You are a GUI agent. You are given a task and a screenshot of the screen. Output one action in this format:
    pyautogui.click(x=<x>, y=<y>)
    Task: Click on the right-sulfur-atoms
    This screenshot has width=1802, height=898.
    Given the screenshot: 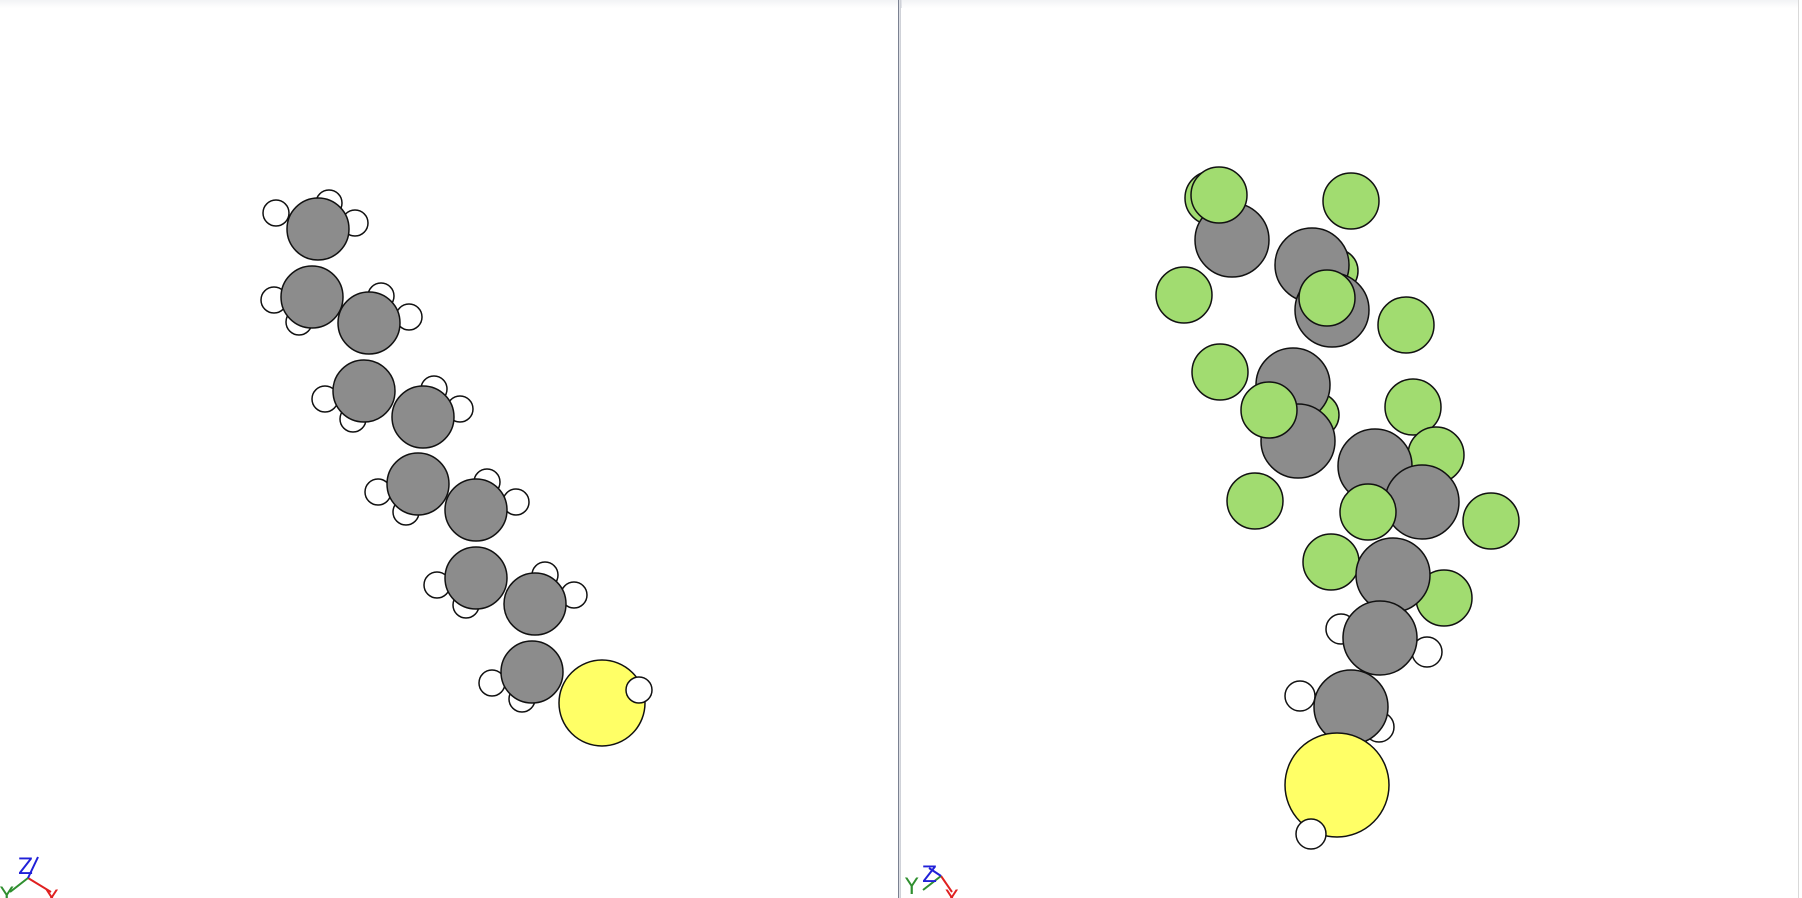 What is the action you would take?
    pyautogui.click(x=1337, y=785)
    